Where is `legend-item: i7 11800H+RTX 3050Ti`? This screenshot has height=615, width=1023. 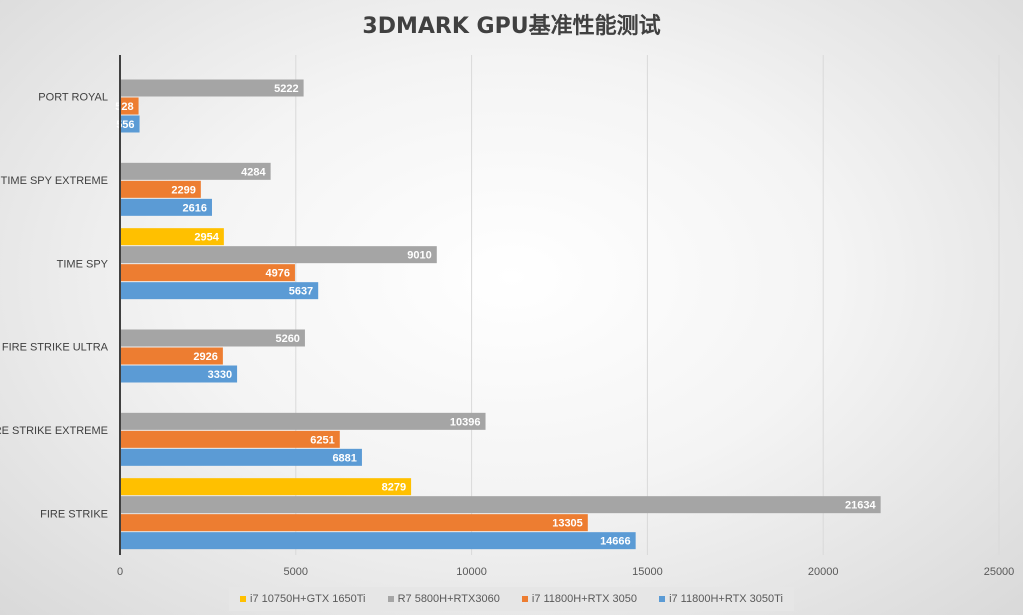 legend-item: i7 11800H+RTX 3050Ti is located at coordinates (721, 599).